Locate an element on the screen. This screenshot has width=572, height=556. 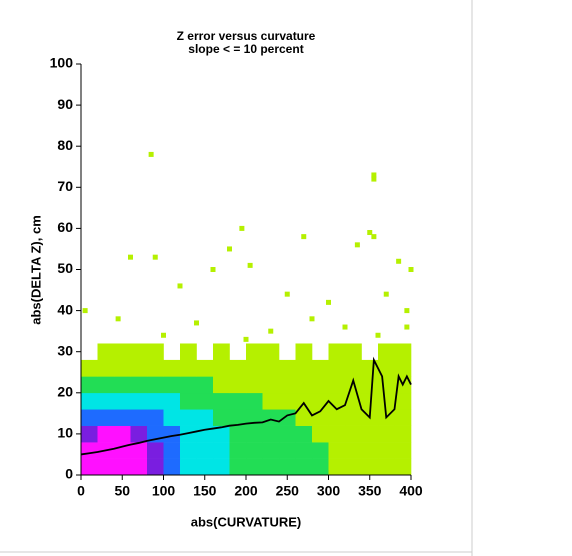
y-tick-label: 50 is located at coordinates (65, 268).